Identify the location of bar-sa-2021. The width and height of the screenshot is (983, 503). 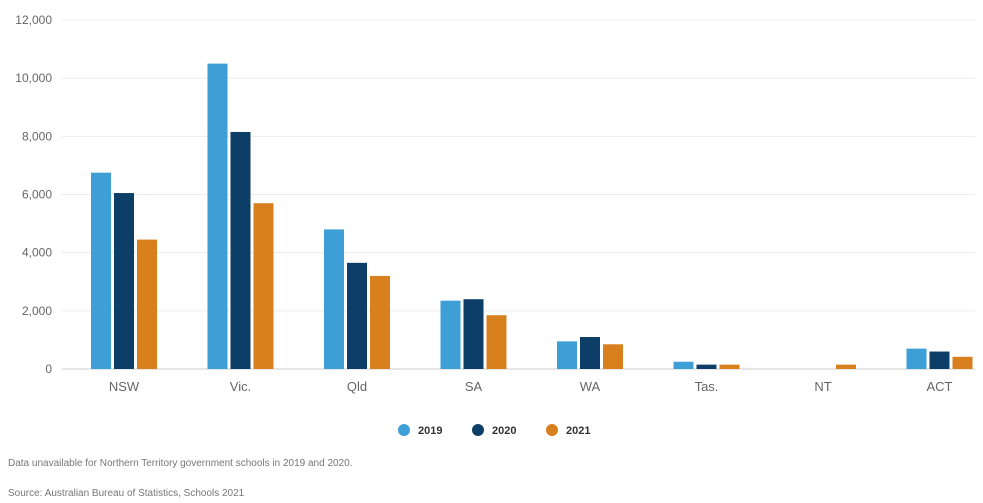
(496, 342).